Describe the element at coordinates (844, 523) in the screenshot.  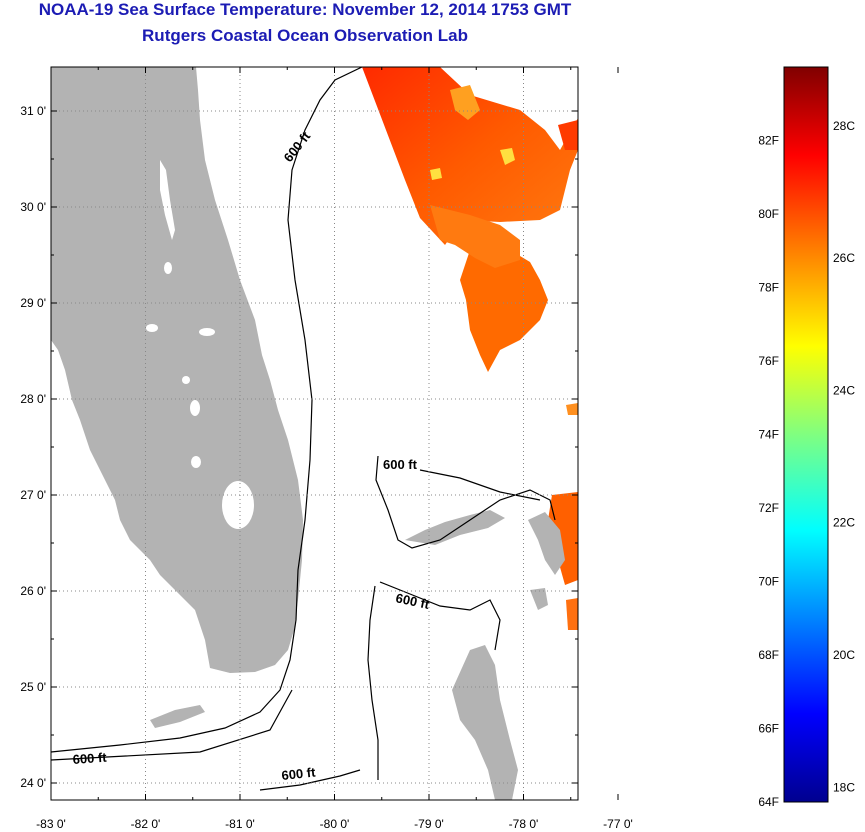
I see `colorbar-c-label: 22C` at that location.